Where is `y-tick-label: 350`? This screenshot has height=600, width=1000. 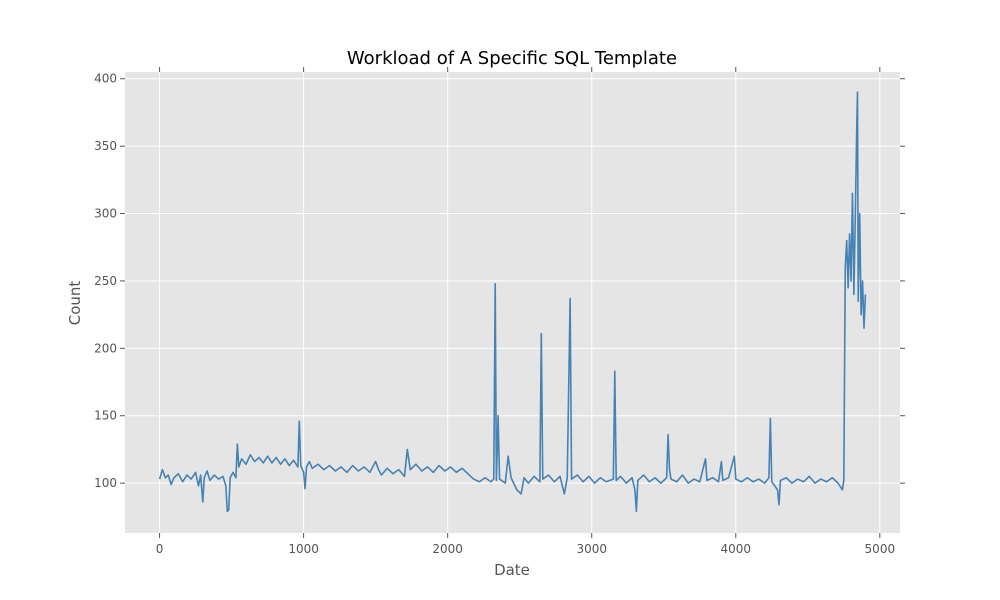
y-tick-label: 350 is located at coordinates (105, 146).